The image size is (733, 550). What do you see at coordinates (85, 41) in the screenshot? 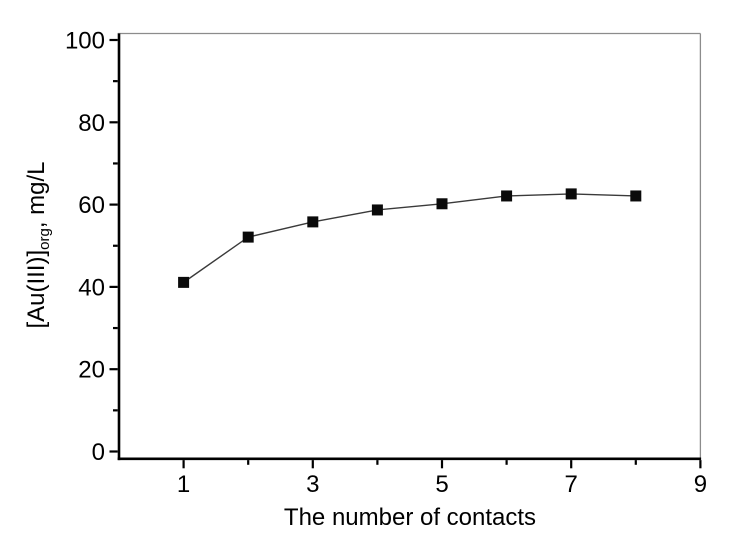
I see `y-tick-label: 100` at bounding box center [85, 41].